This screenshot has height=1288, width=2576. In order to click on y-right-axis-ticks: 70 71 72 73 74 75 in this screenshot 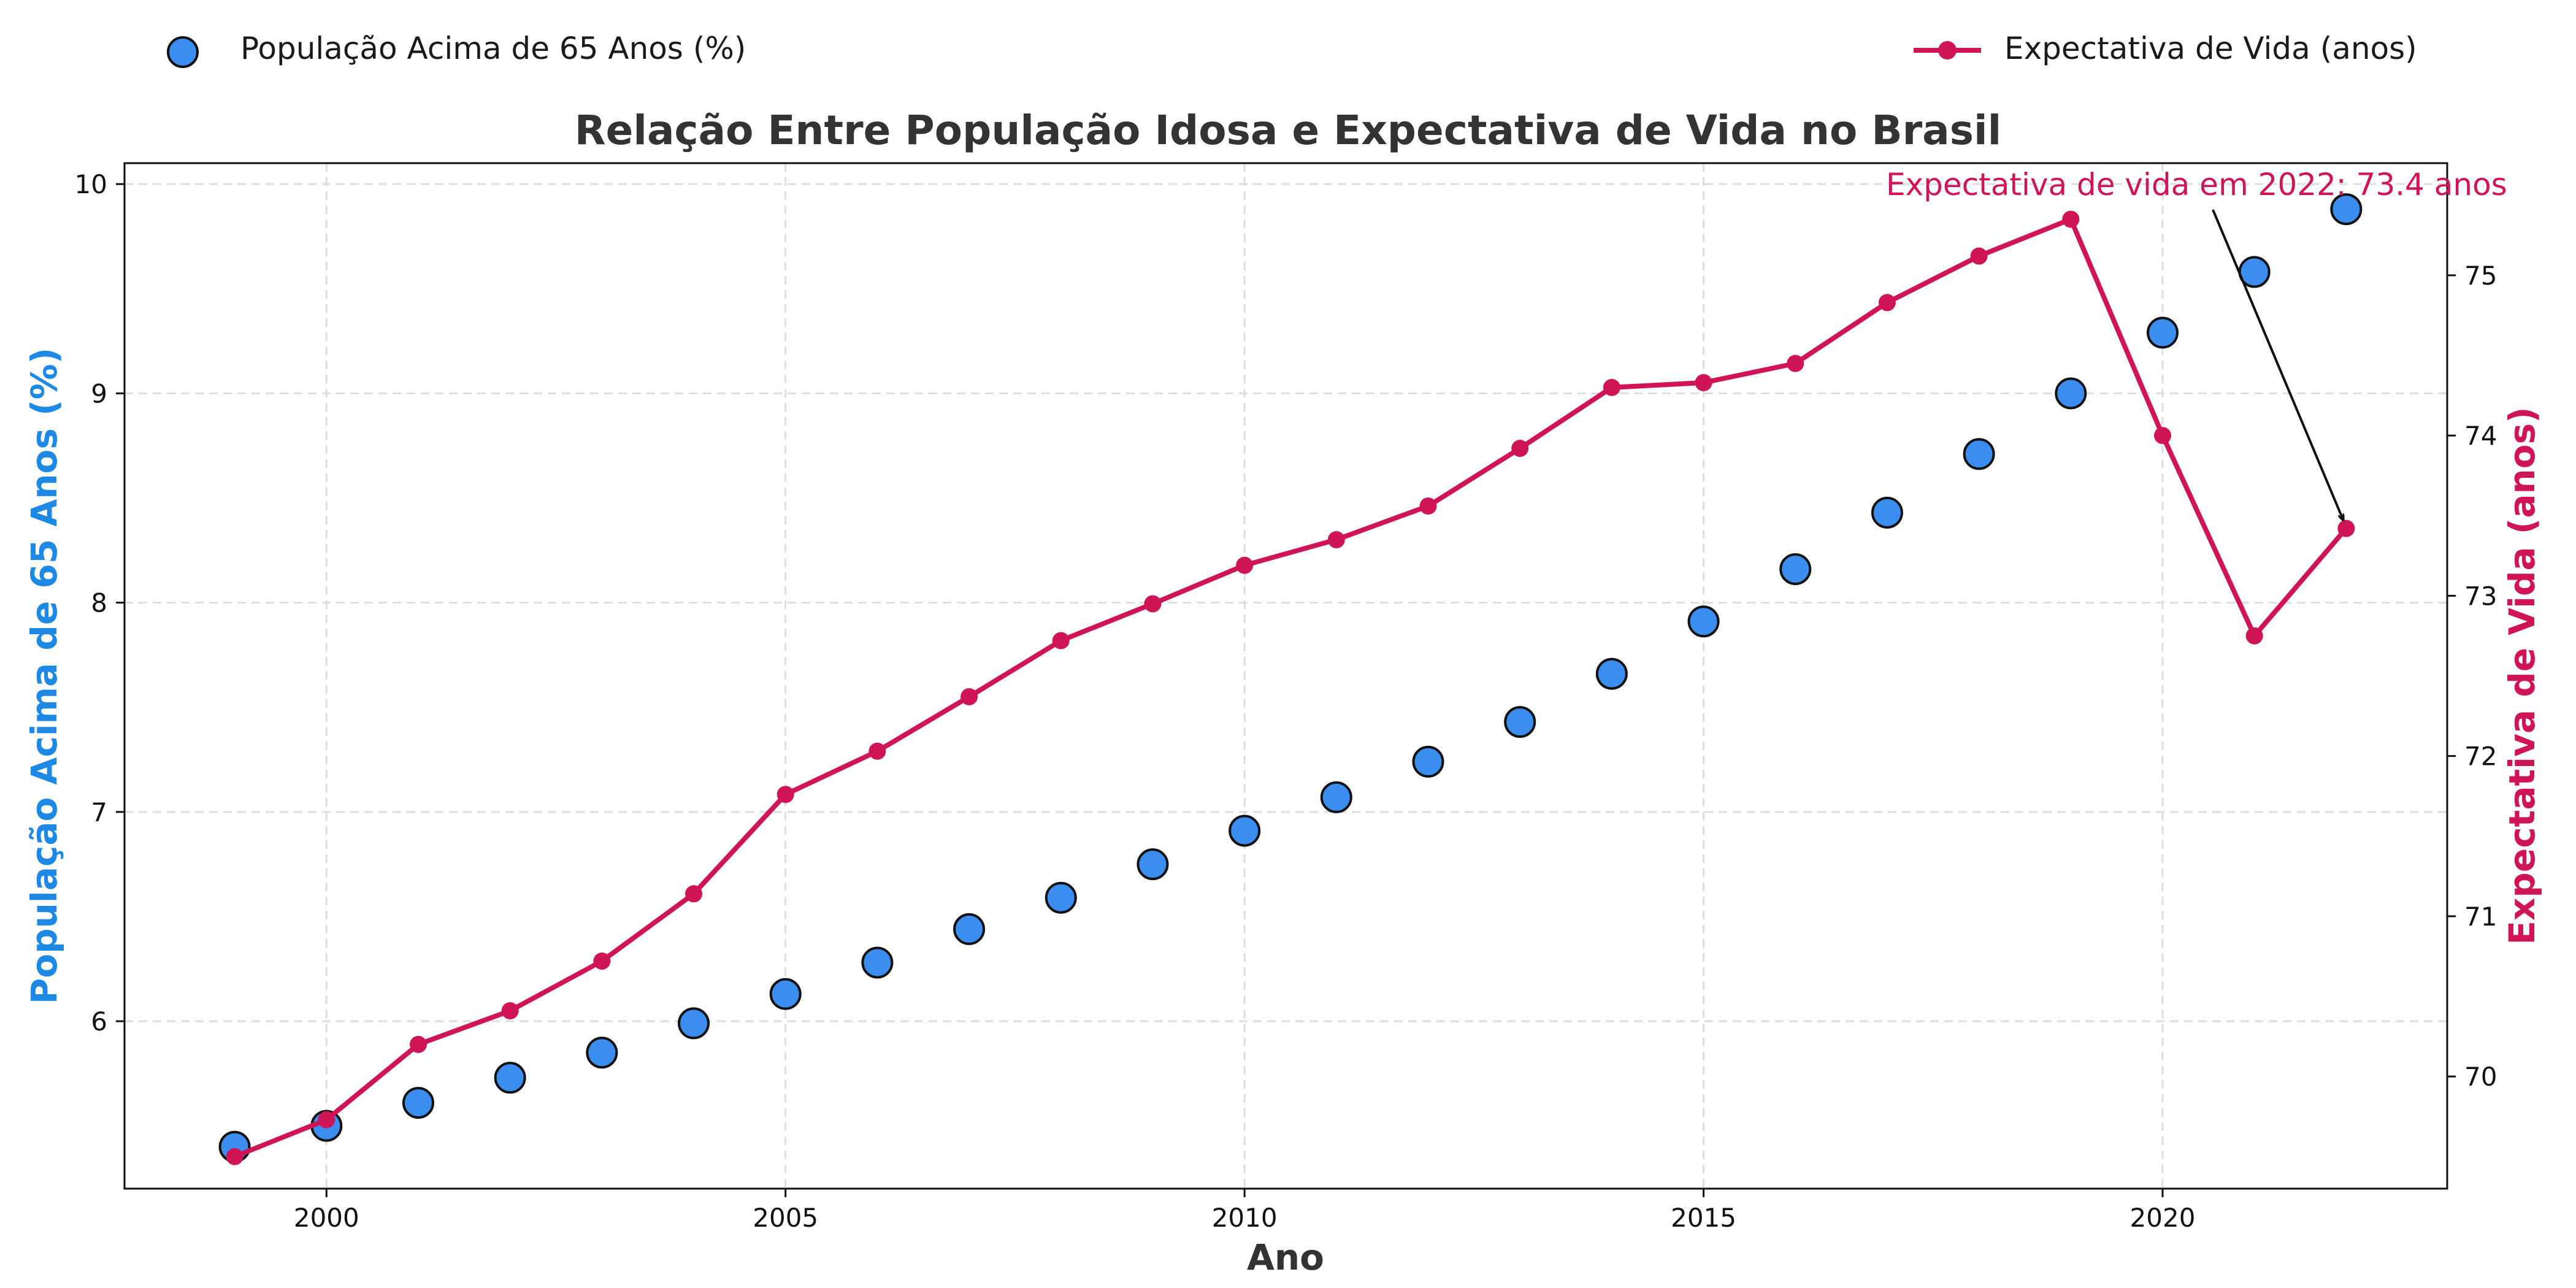, I will do `click(2472, 676)`.